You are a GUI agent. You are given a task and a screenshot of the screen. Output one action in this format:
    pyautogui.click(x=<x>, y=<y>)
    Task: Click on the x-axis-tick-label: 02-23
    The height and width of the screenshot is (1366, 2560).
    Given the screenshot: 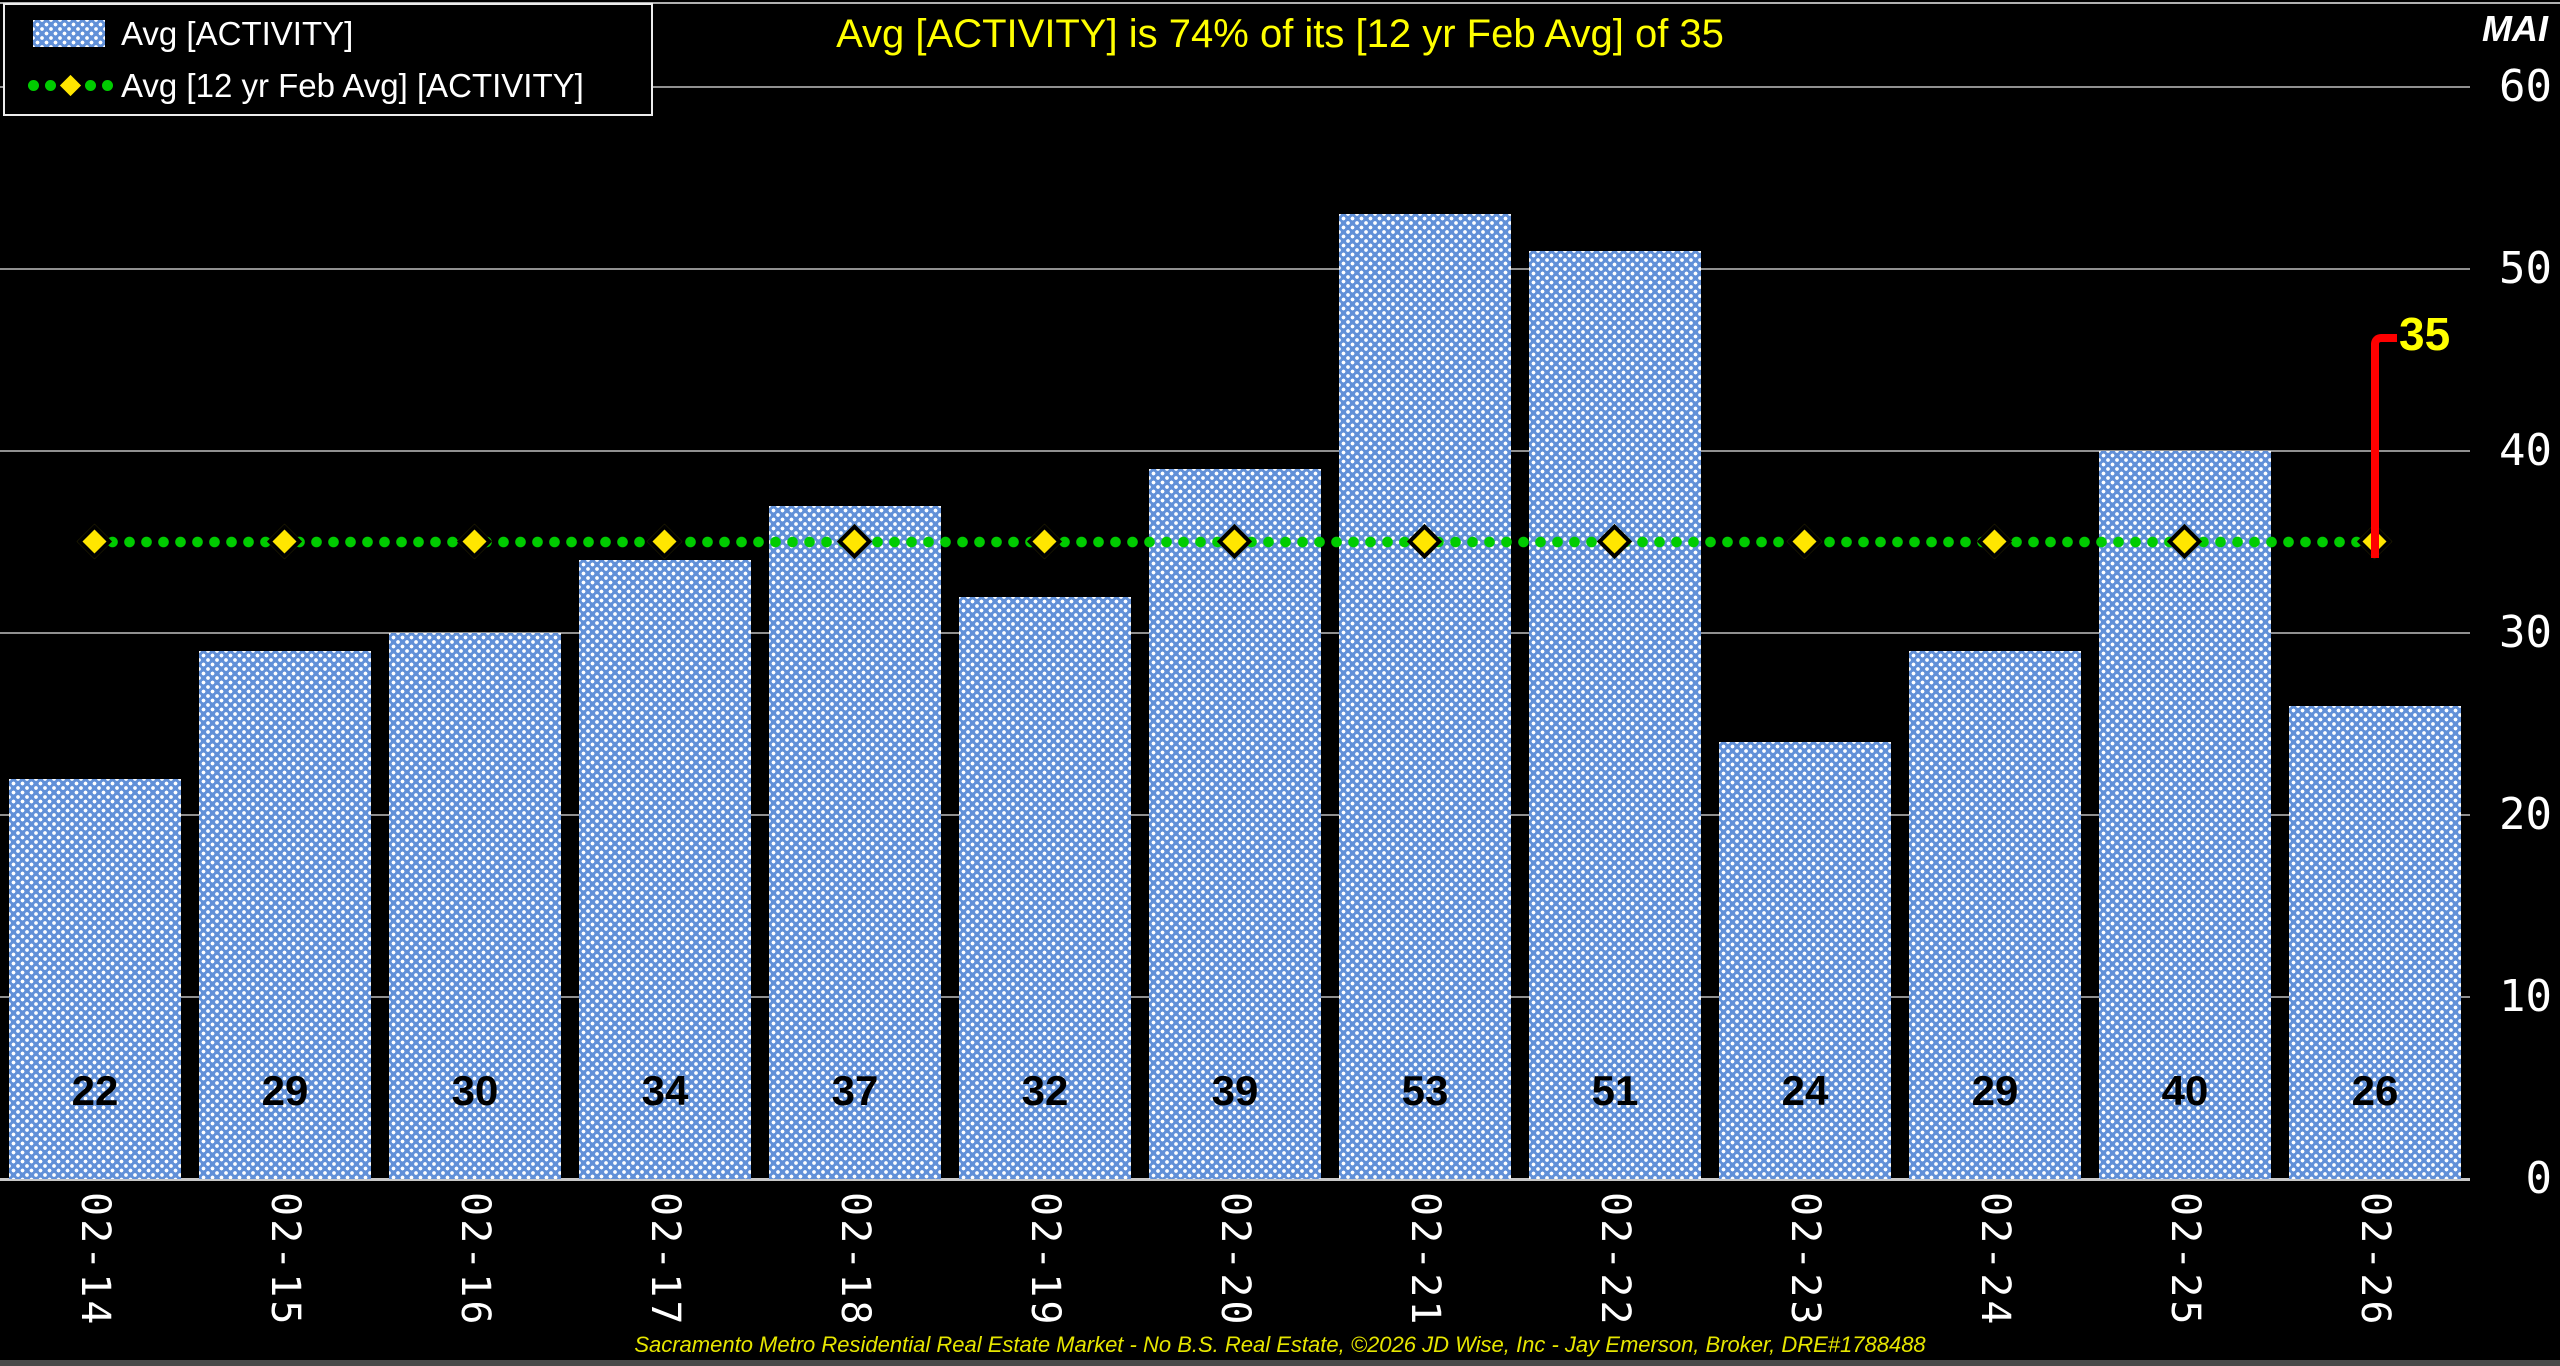 What is the action you would take?
    pyautogui.click(x=1805, y=1260)
    